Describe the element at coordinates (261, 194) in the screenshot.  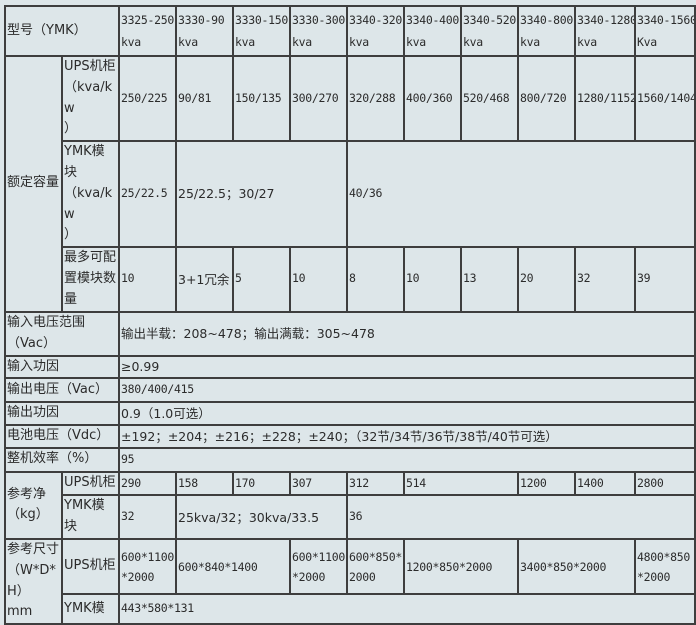
I see `module-capacity-value-cell: 25/22.5；30/27` at that location.